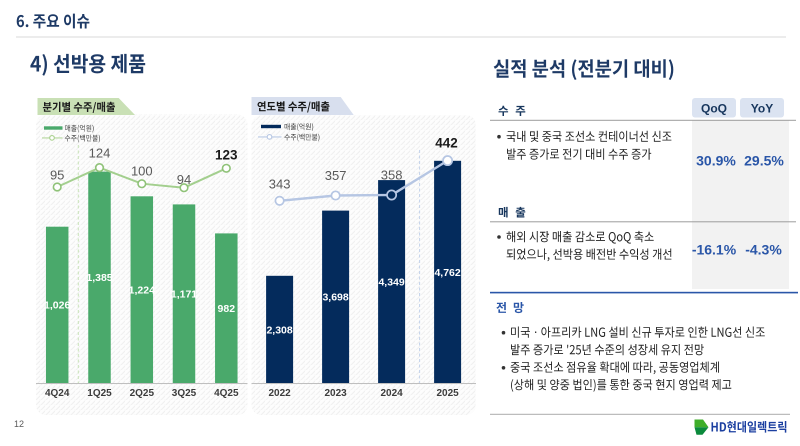 This screenshot has height=446, width=800. I want to click on svg-text: 95, so click(57, 175).